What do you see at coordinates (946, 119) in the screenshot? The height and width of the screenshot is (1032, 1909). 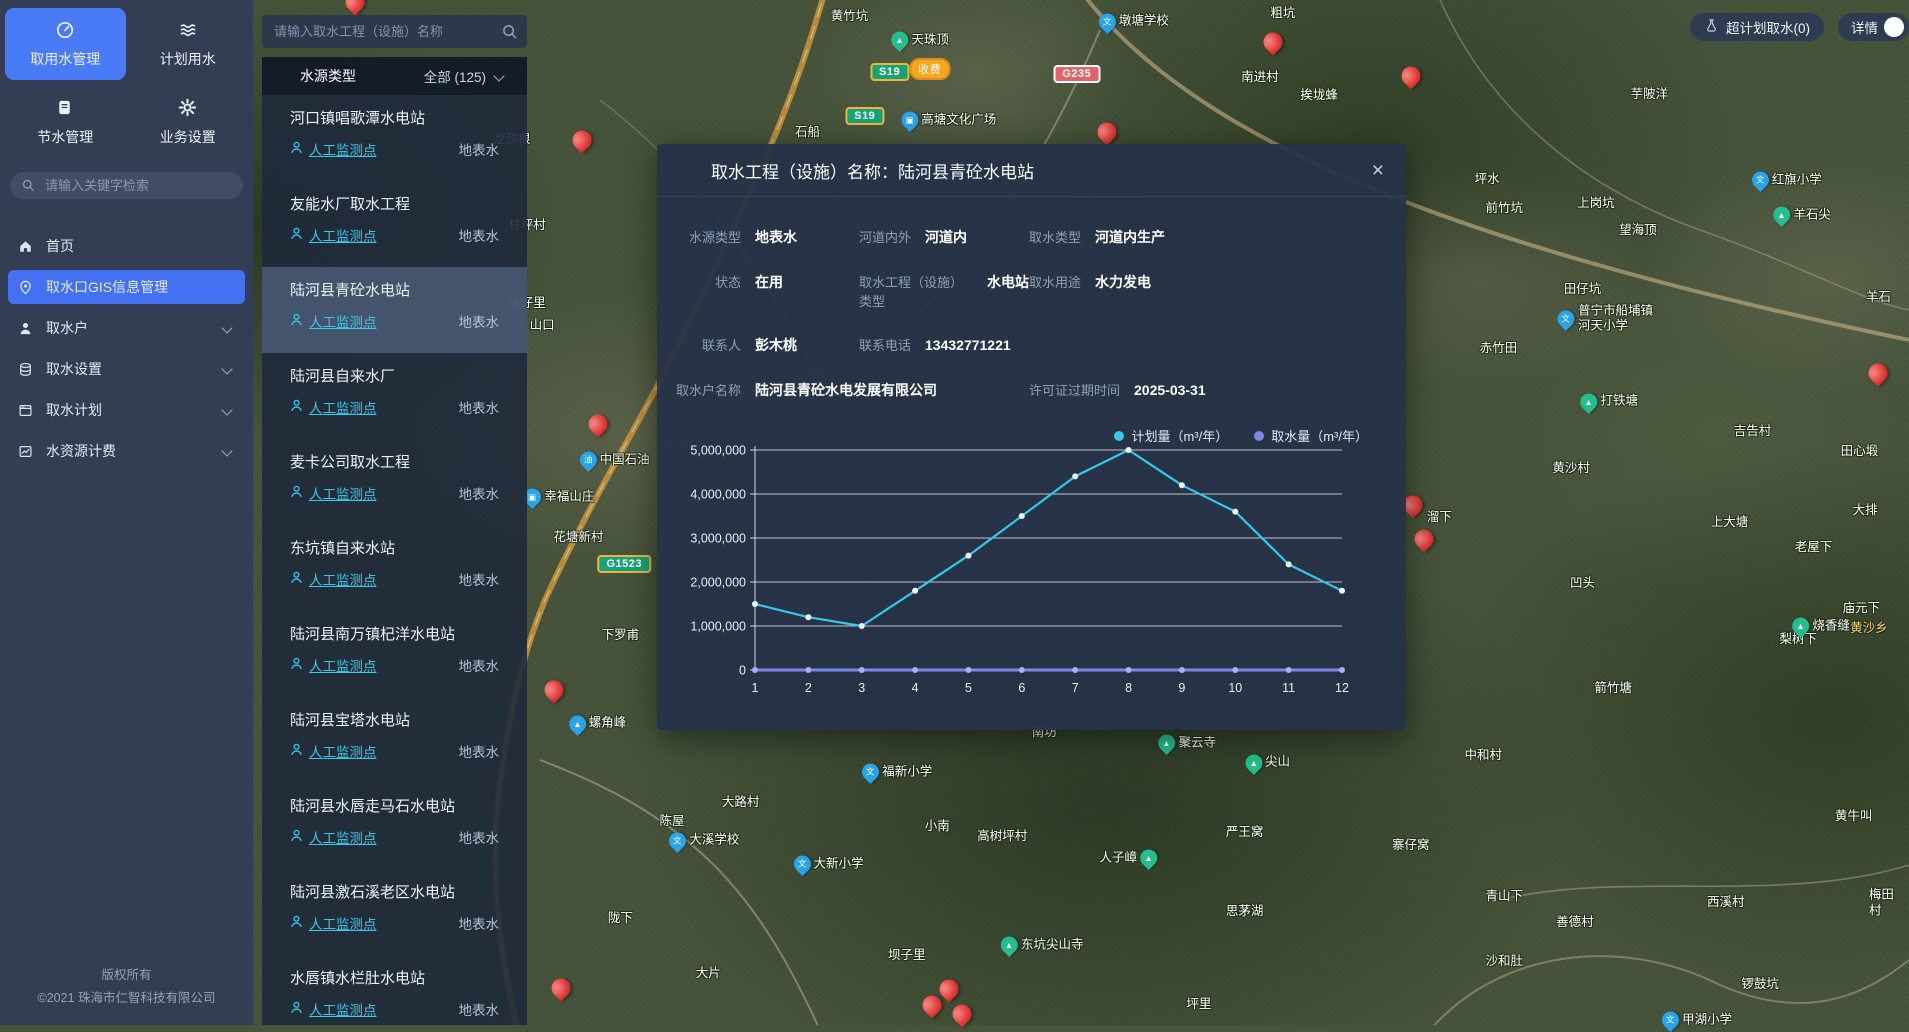 I see `map-label: ▣ 高塘文化广场` at bounding box center [946, 119].